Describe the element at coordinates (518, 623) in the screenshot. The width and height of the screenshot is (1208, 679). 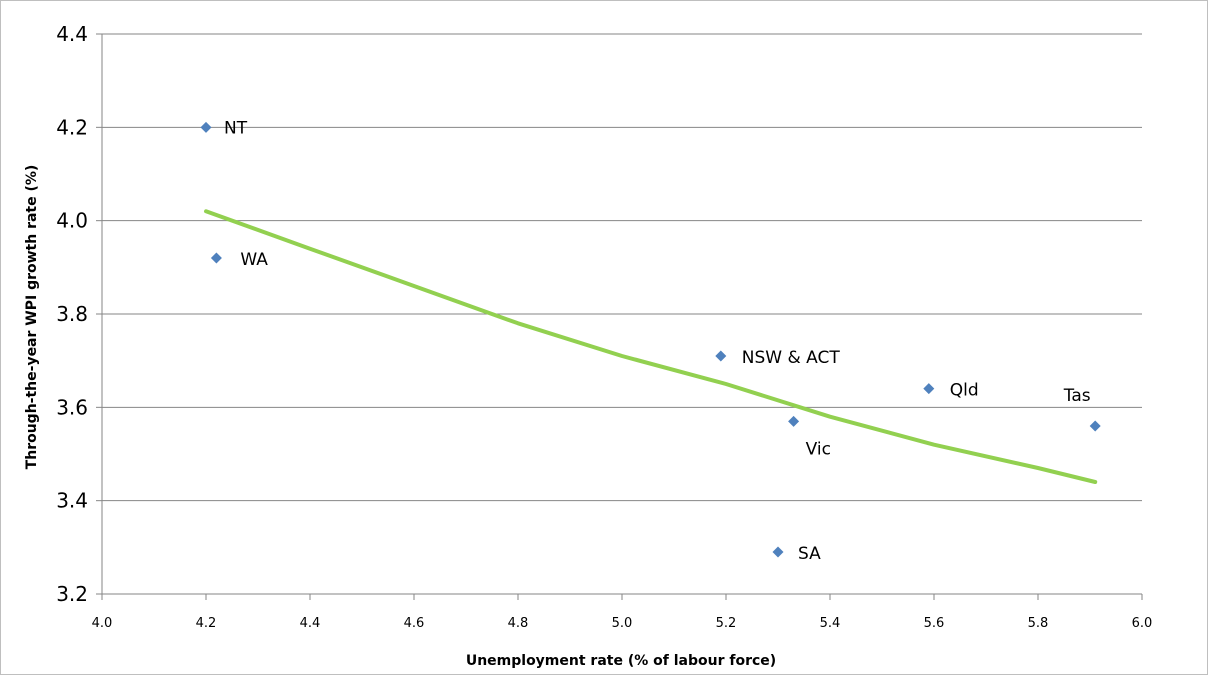
I see `x-tick-label: 4.8` at that location.